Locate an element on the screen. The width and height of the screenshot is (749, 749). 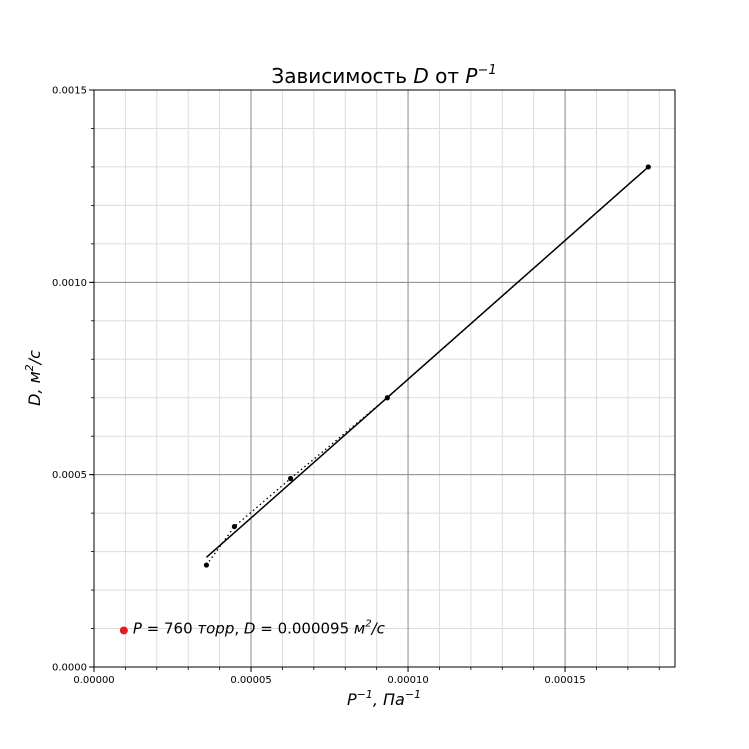
chart-title: Зависимость D от P−1 is located at coordinates (383, 75).